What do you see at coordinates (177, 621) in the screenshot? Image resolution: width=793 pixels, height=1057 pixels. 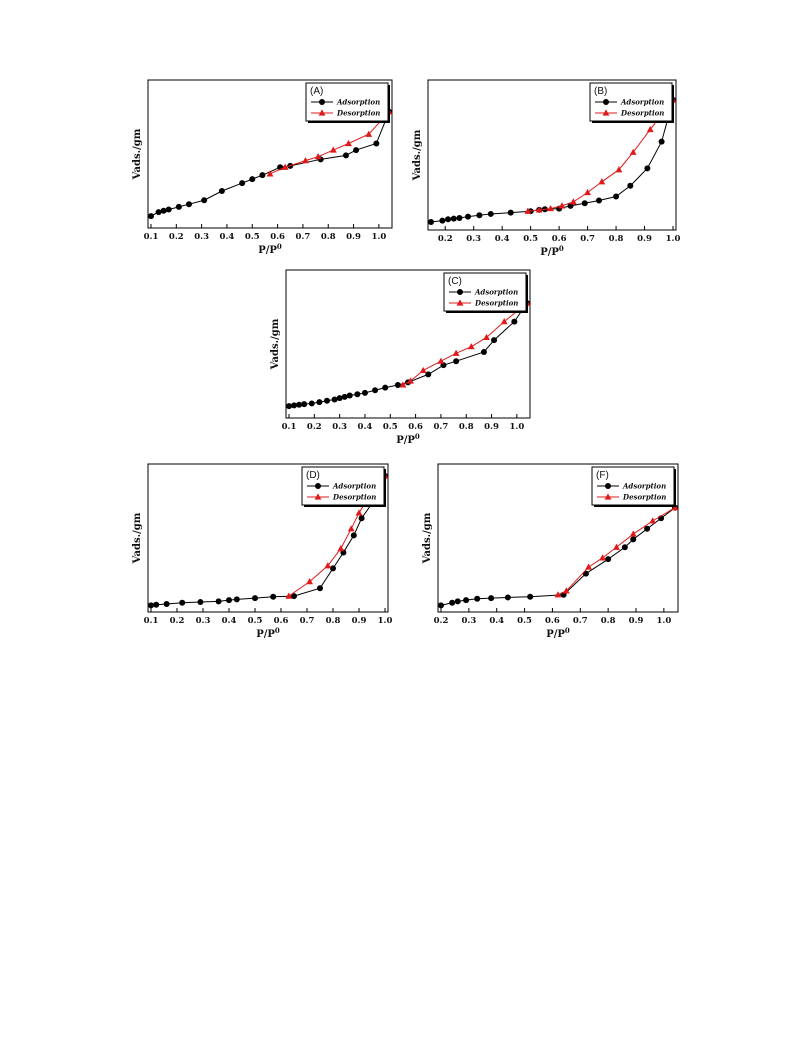 I see `x-tick-label: 0.2` at bounding box center [177, 621].